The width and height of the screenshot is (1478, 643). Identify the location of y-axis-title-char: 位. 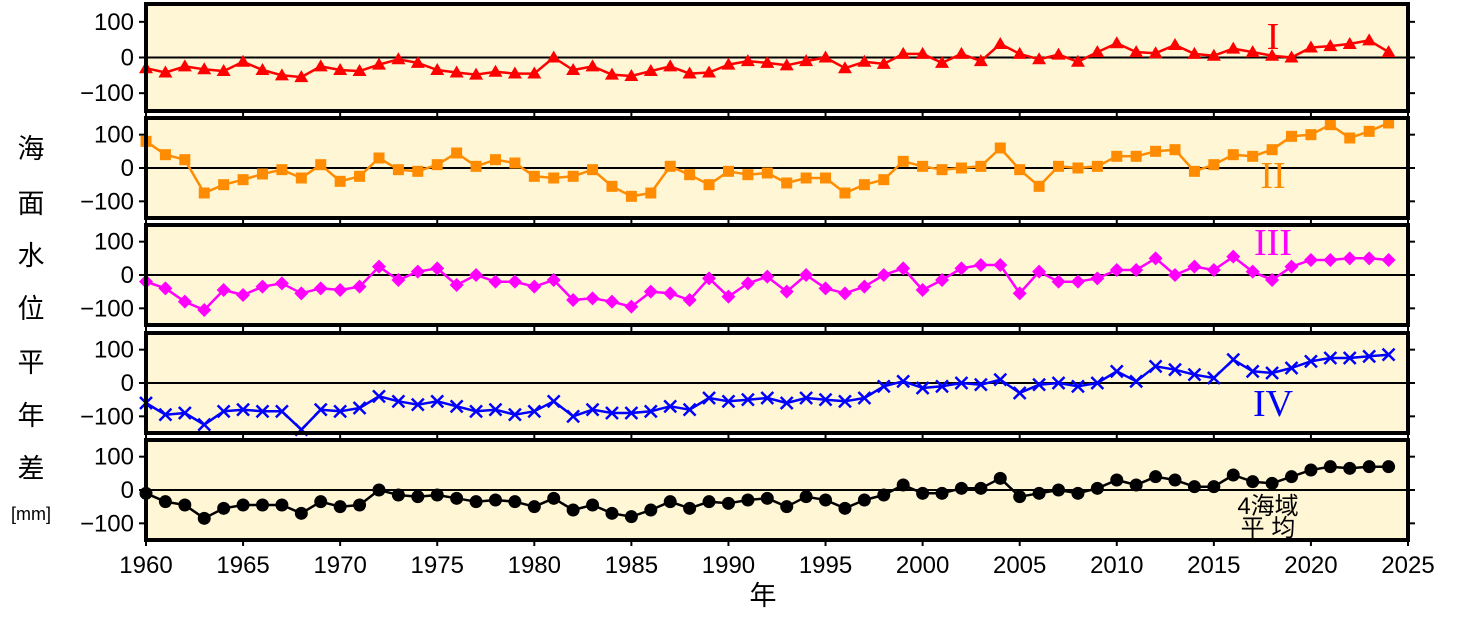
(31, 309).